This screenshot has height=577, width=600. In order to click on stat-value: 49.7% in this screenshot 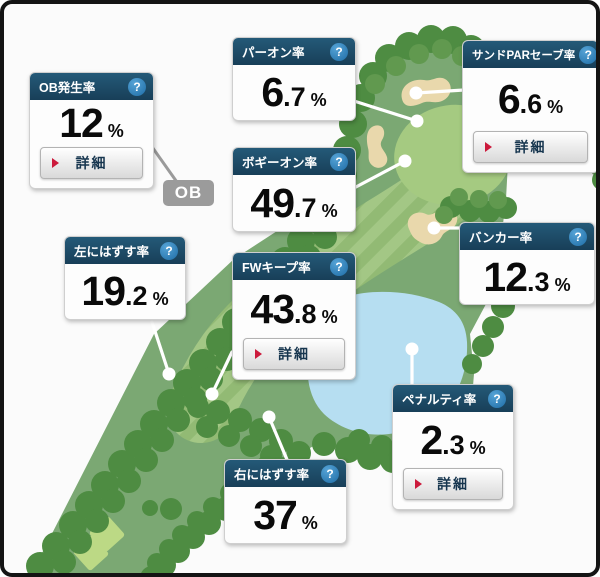, I will do `click(294, 202)`.